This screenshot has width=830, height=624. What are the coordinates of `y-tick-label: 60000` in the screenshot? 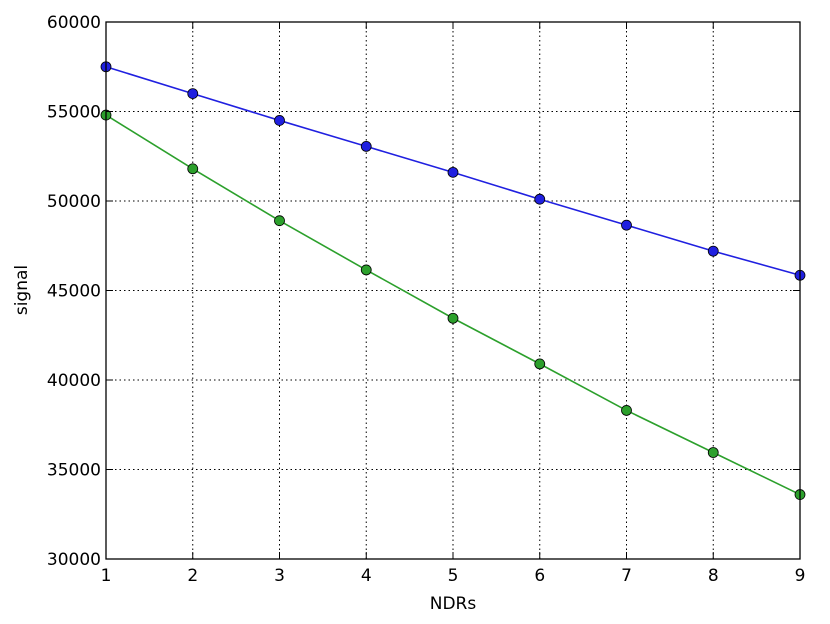 It's located at (74, 23).